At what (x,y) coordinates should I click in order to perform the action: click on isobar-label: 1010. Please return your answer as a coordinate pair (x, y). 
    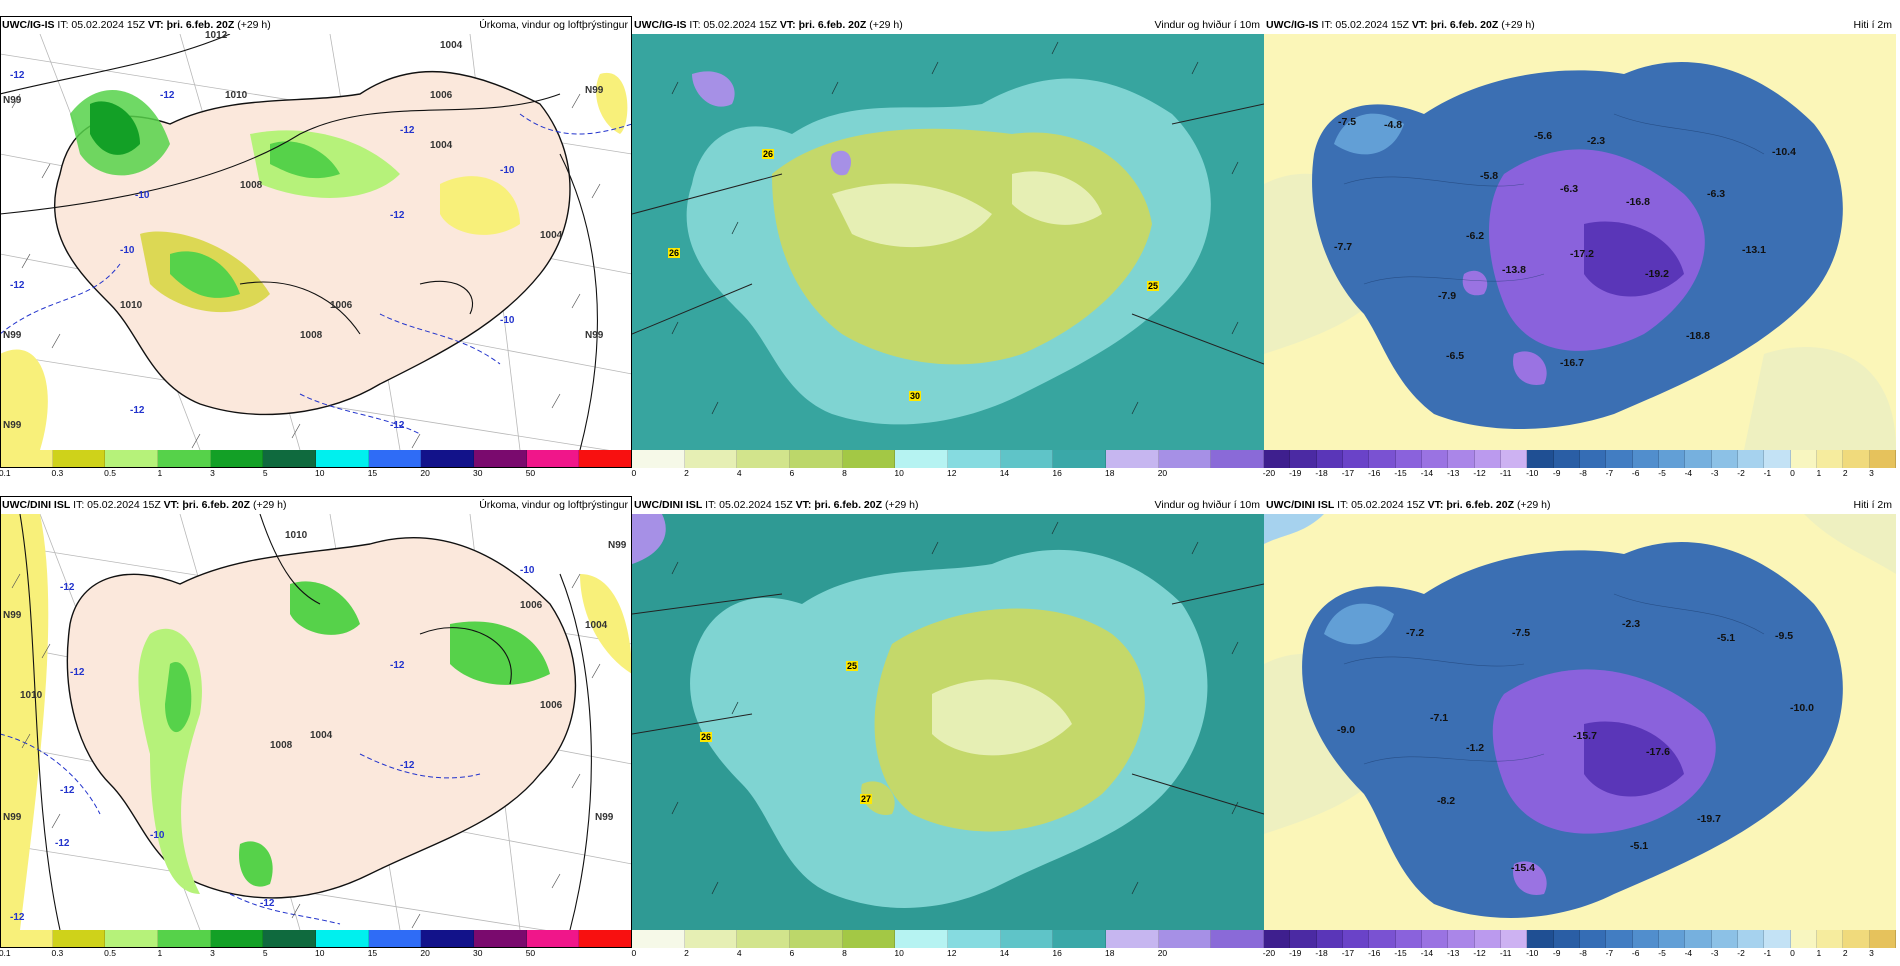
    Looking at the image, I should click on (31, 695).